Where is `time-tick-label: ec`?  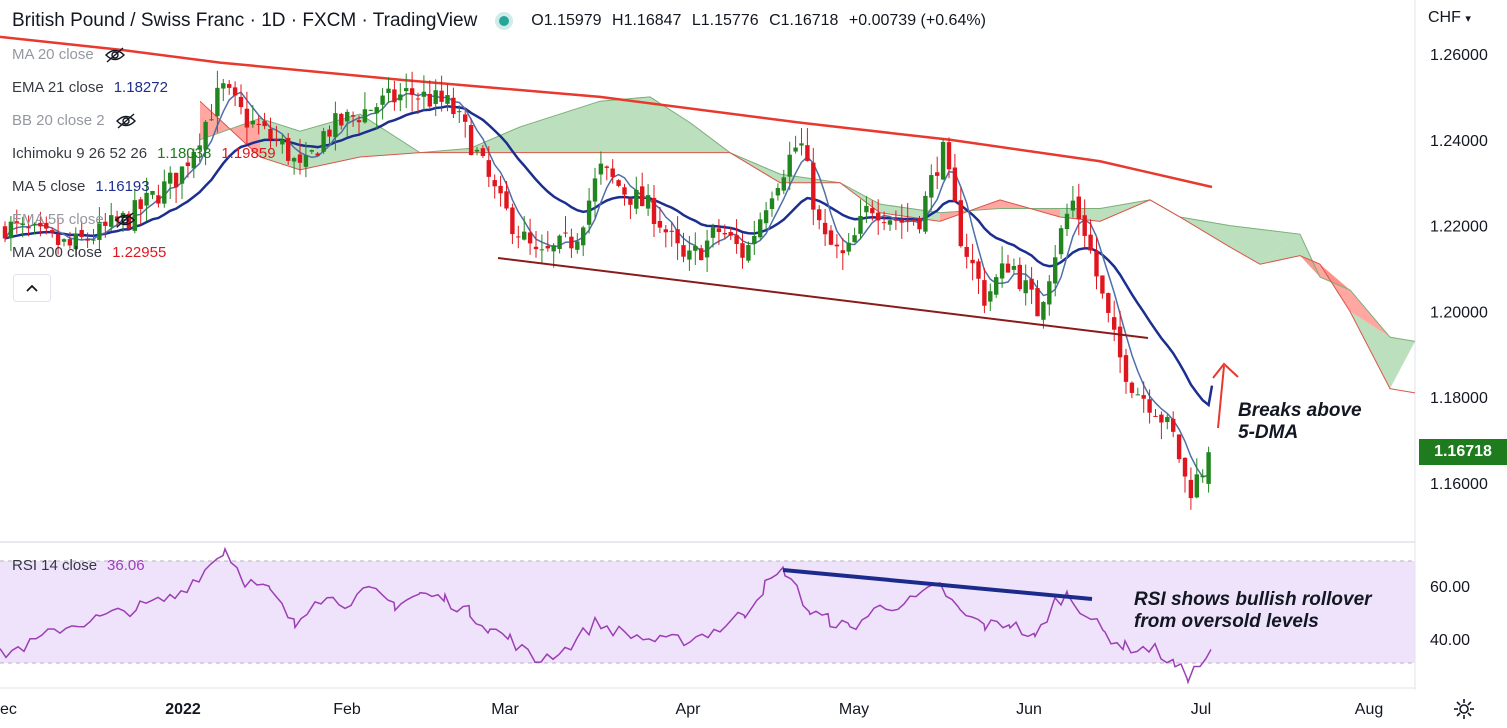 time-tick-label: ec is located at coordinates (8, 709).